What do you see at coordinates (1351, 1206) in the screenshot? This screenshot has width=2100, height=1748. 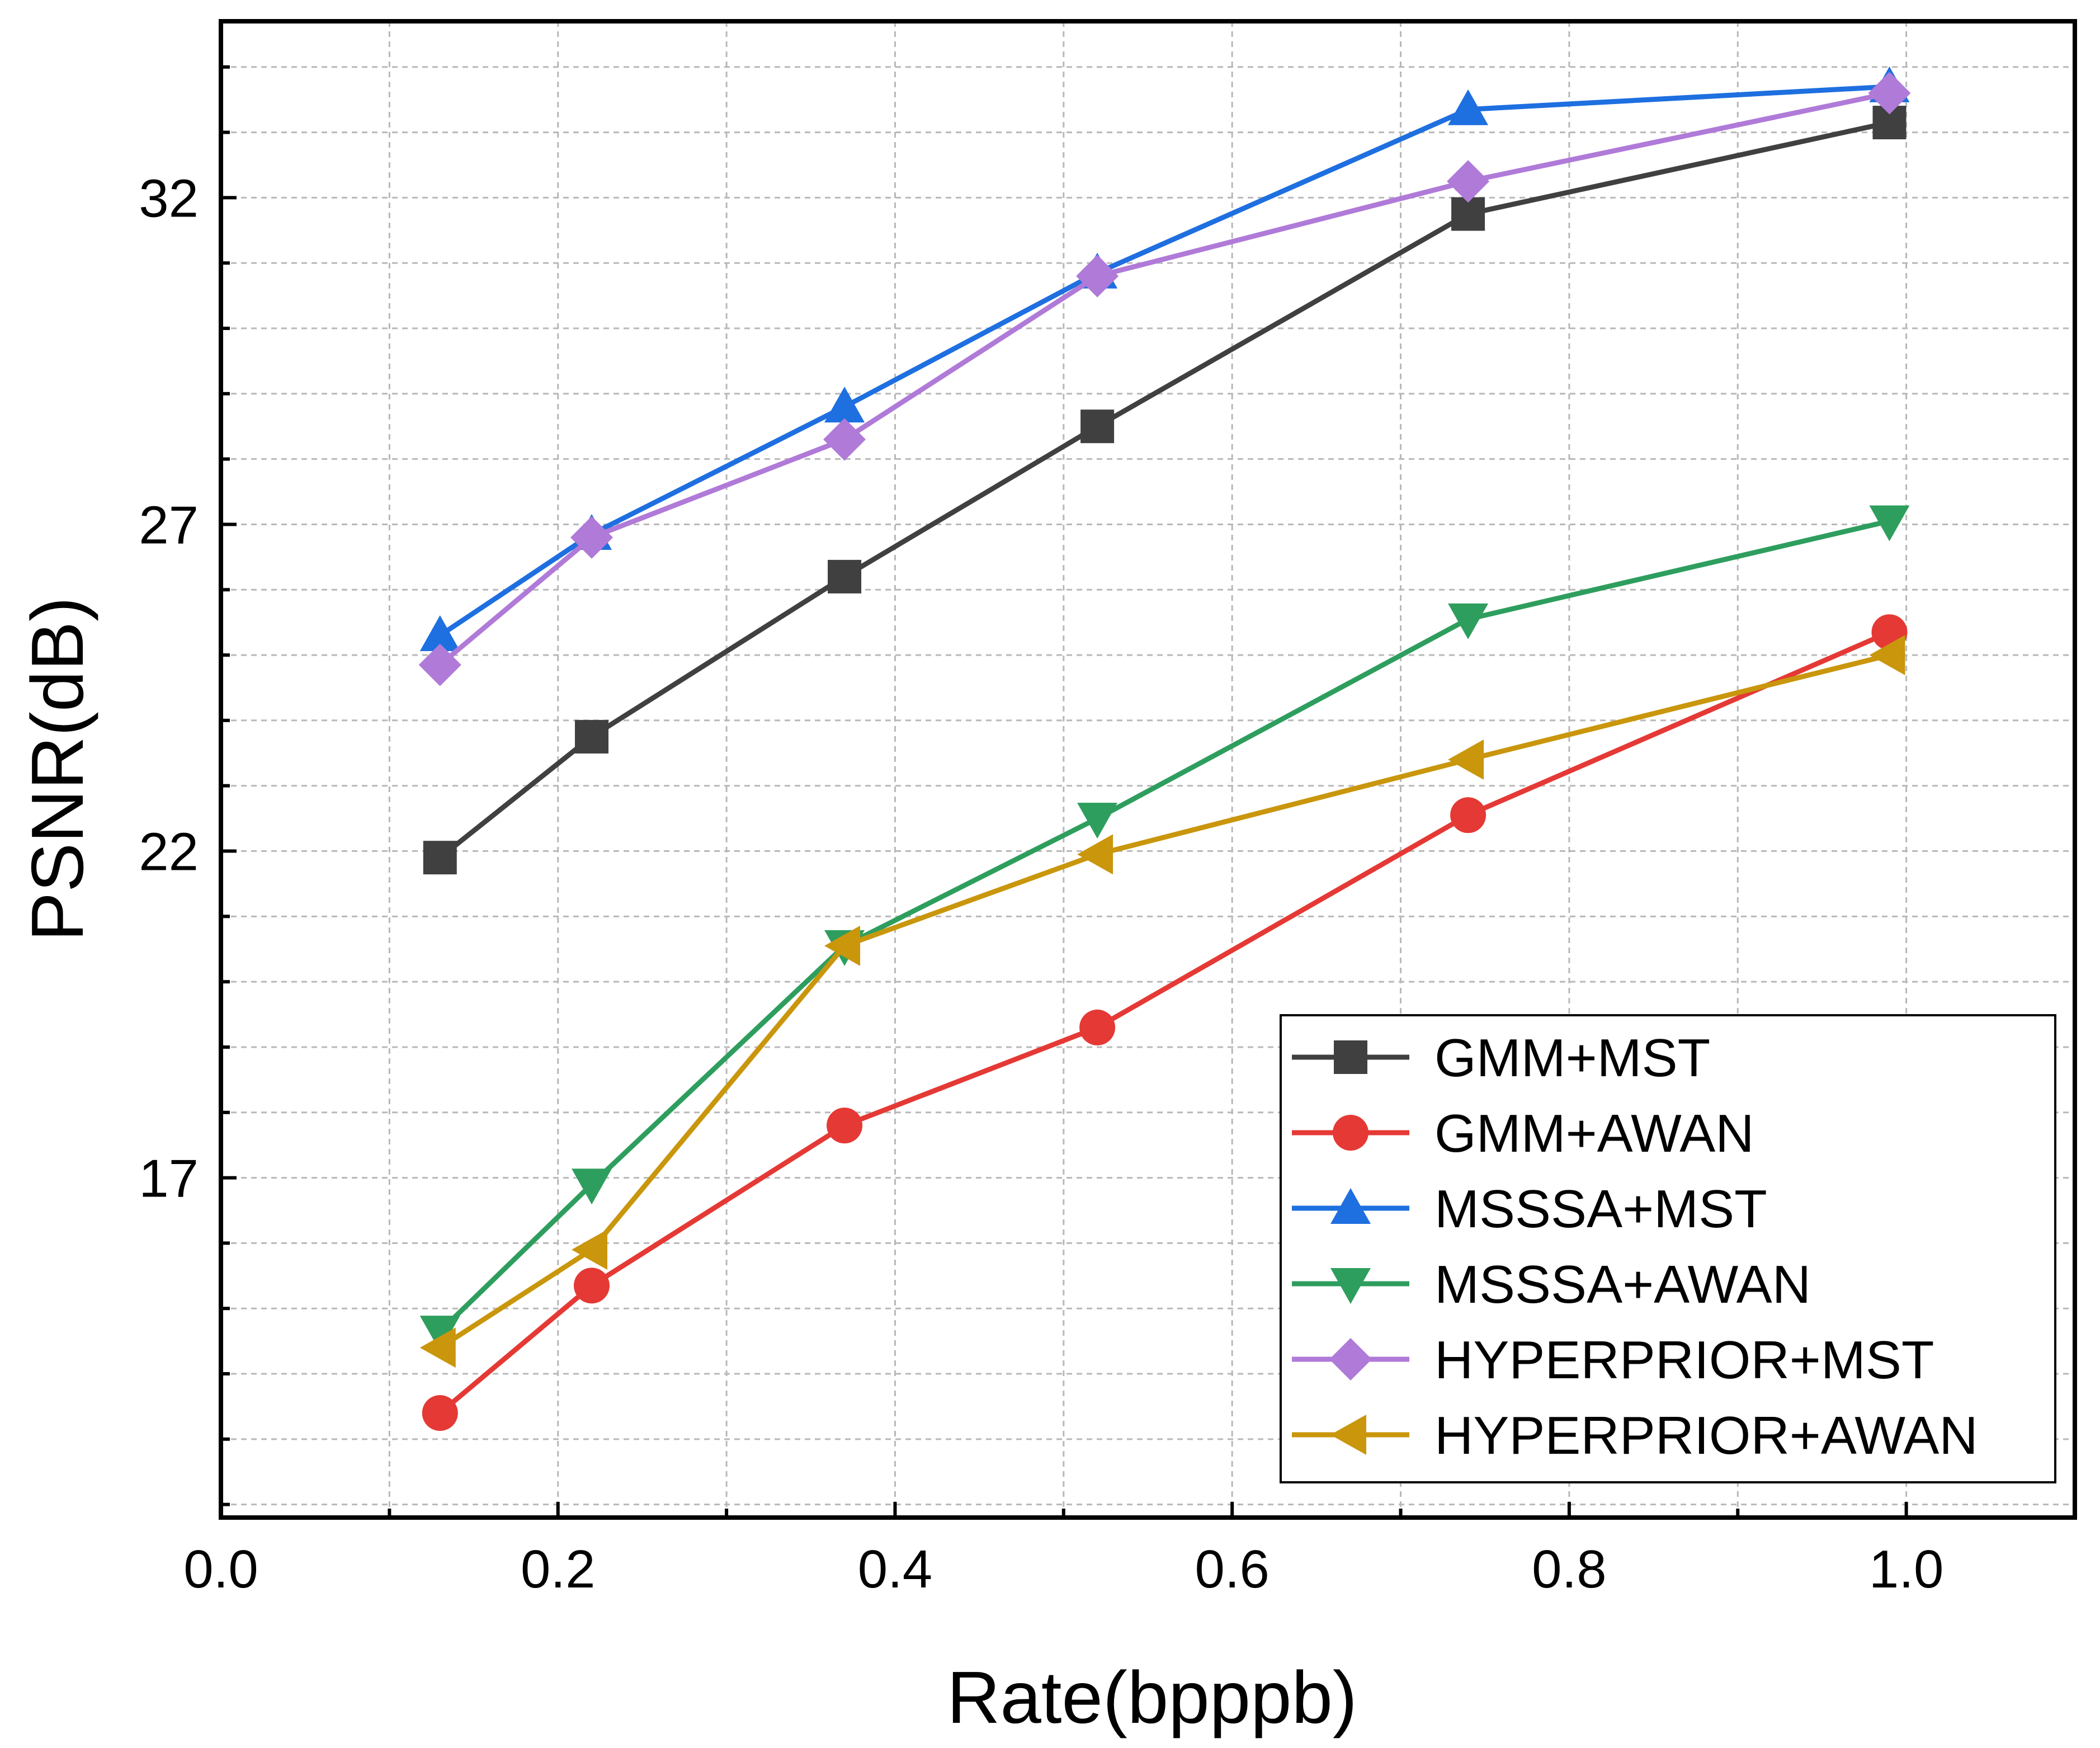 I see `legend-marker-msssa-mst` at bounding box center [1351, 1206].